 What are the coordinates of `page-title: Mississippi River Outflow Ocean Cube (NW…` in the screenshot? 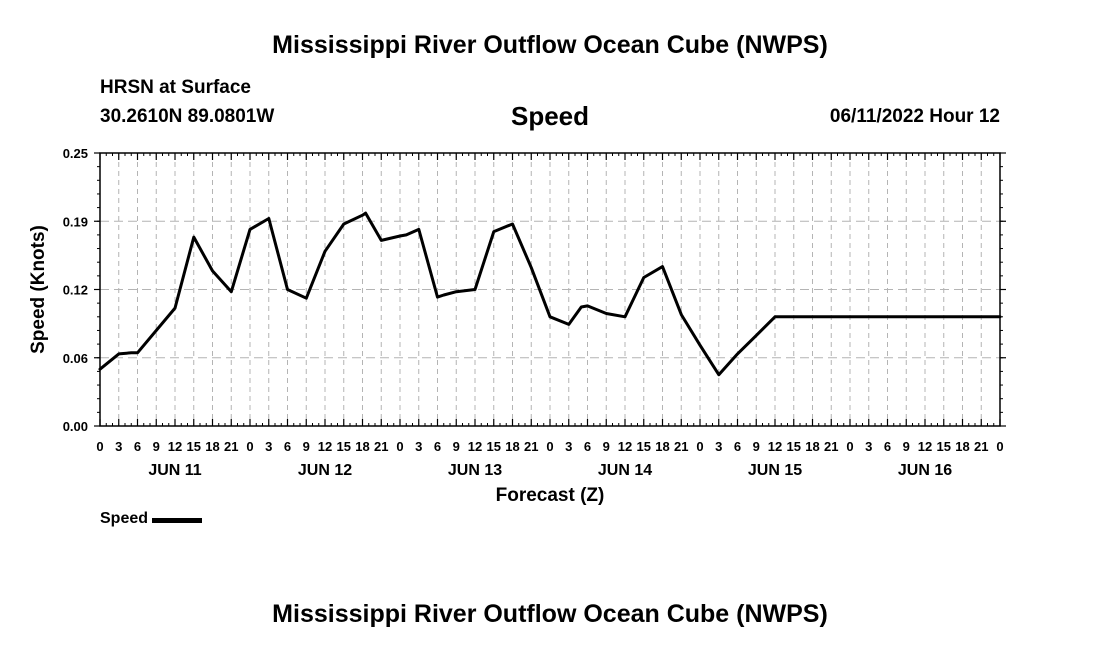 It's located at (550, 45).